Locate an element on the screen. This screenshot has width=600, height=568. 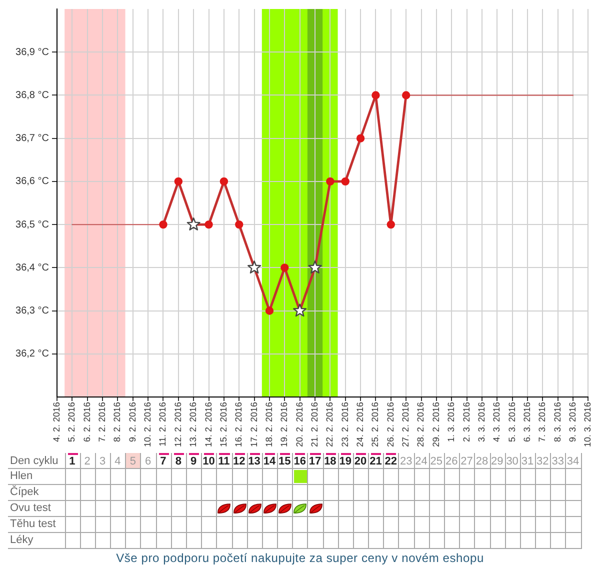
x-tick-label: 16. 2. 2016 is located at coordinates (239, 425).